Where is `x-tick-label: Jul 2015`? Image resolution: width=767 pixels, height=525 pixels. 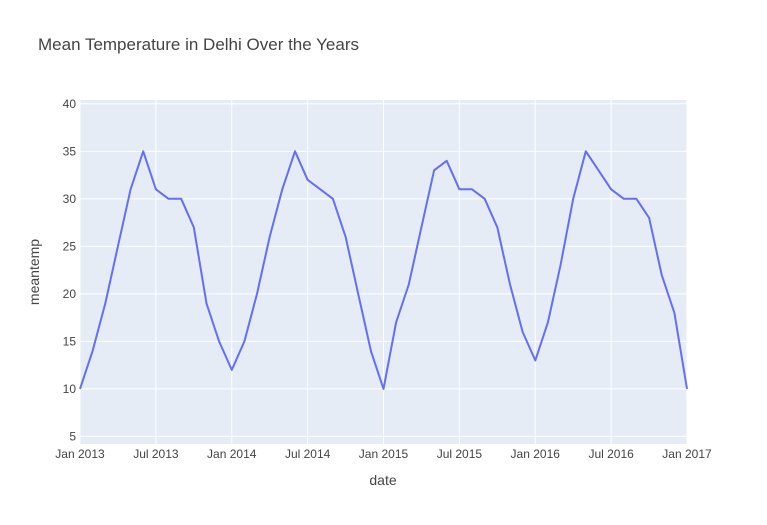 x-tick-label: Jul 2015 is located at coordinates (460, 454).